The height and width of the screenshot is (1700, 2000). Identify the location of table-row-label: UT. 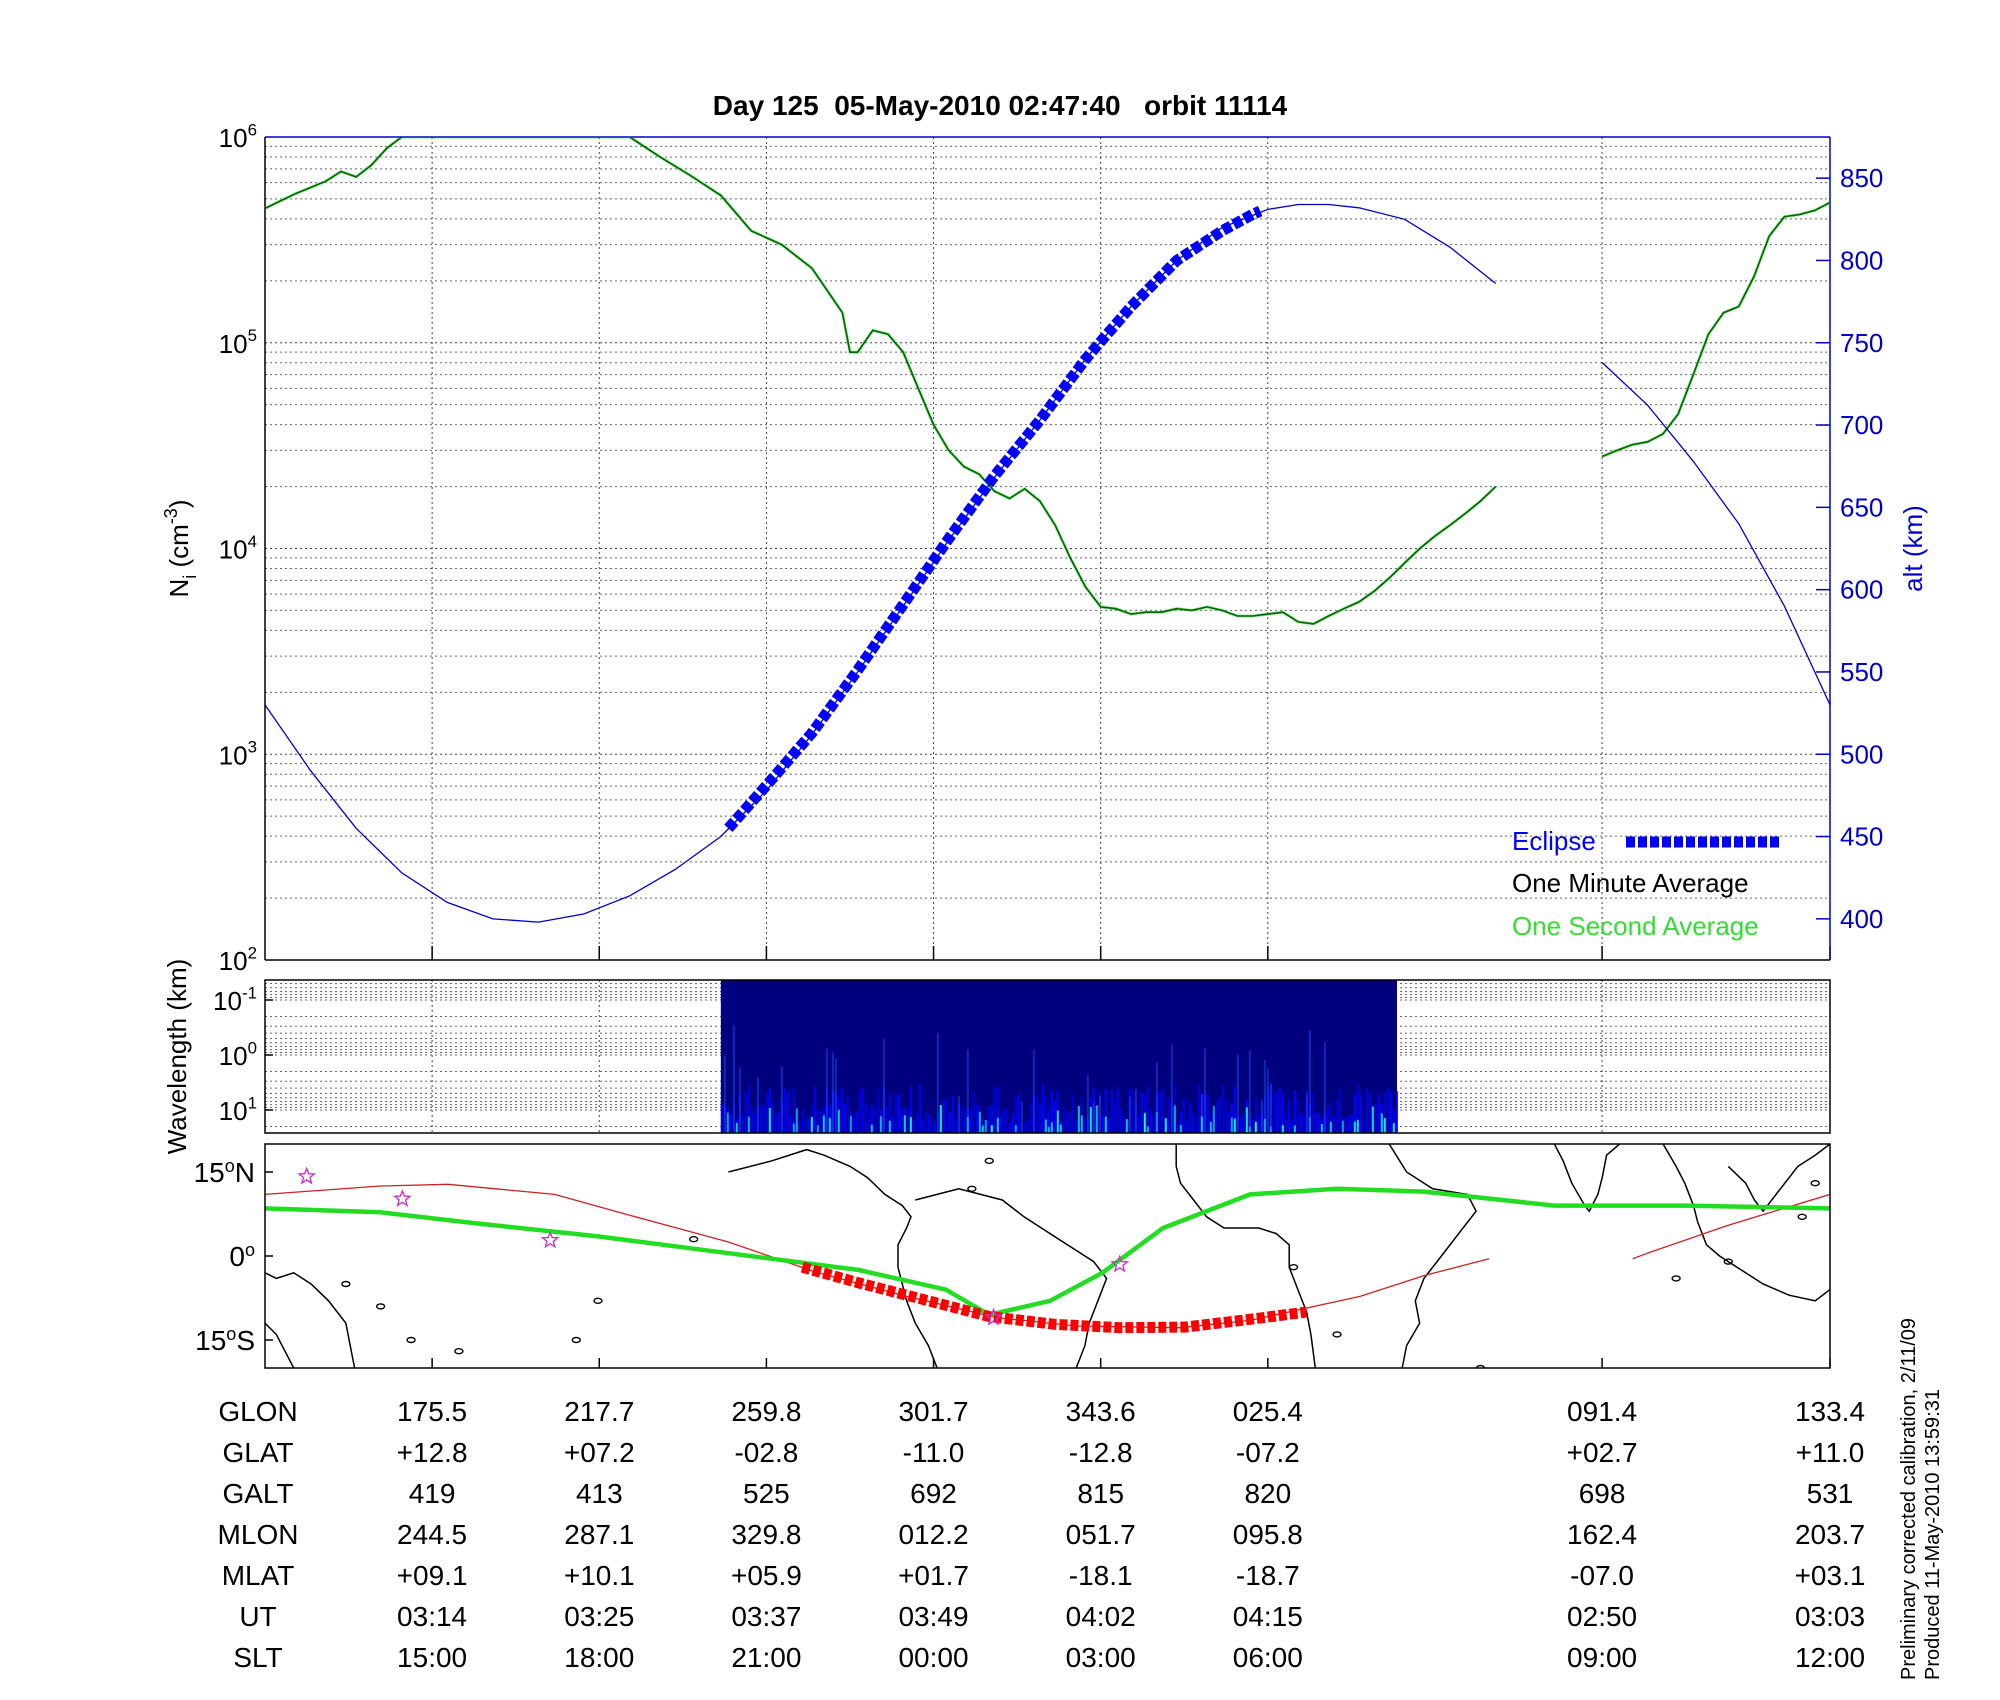
(258, 1616).